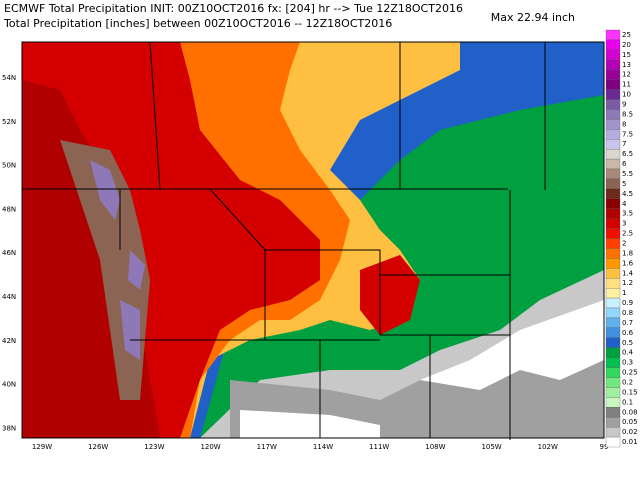 This screenshot has height=484, width=640. Describe the element at coordinates (627, 253) in the screenshot. I see `colorbar-label: 1.8` at that location.